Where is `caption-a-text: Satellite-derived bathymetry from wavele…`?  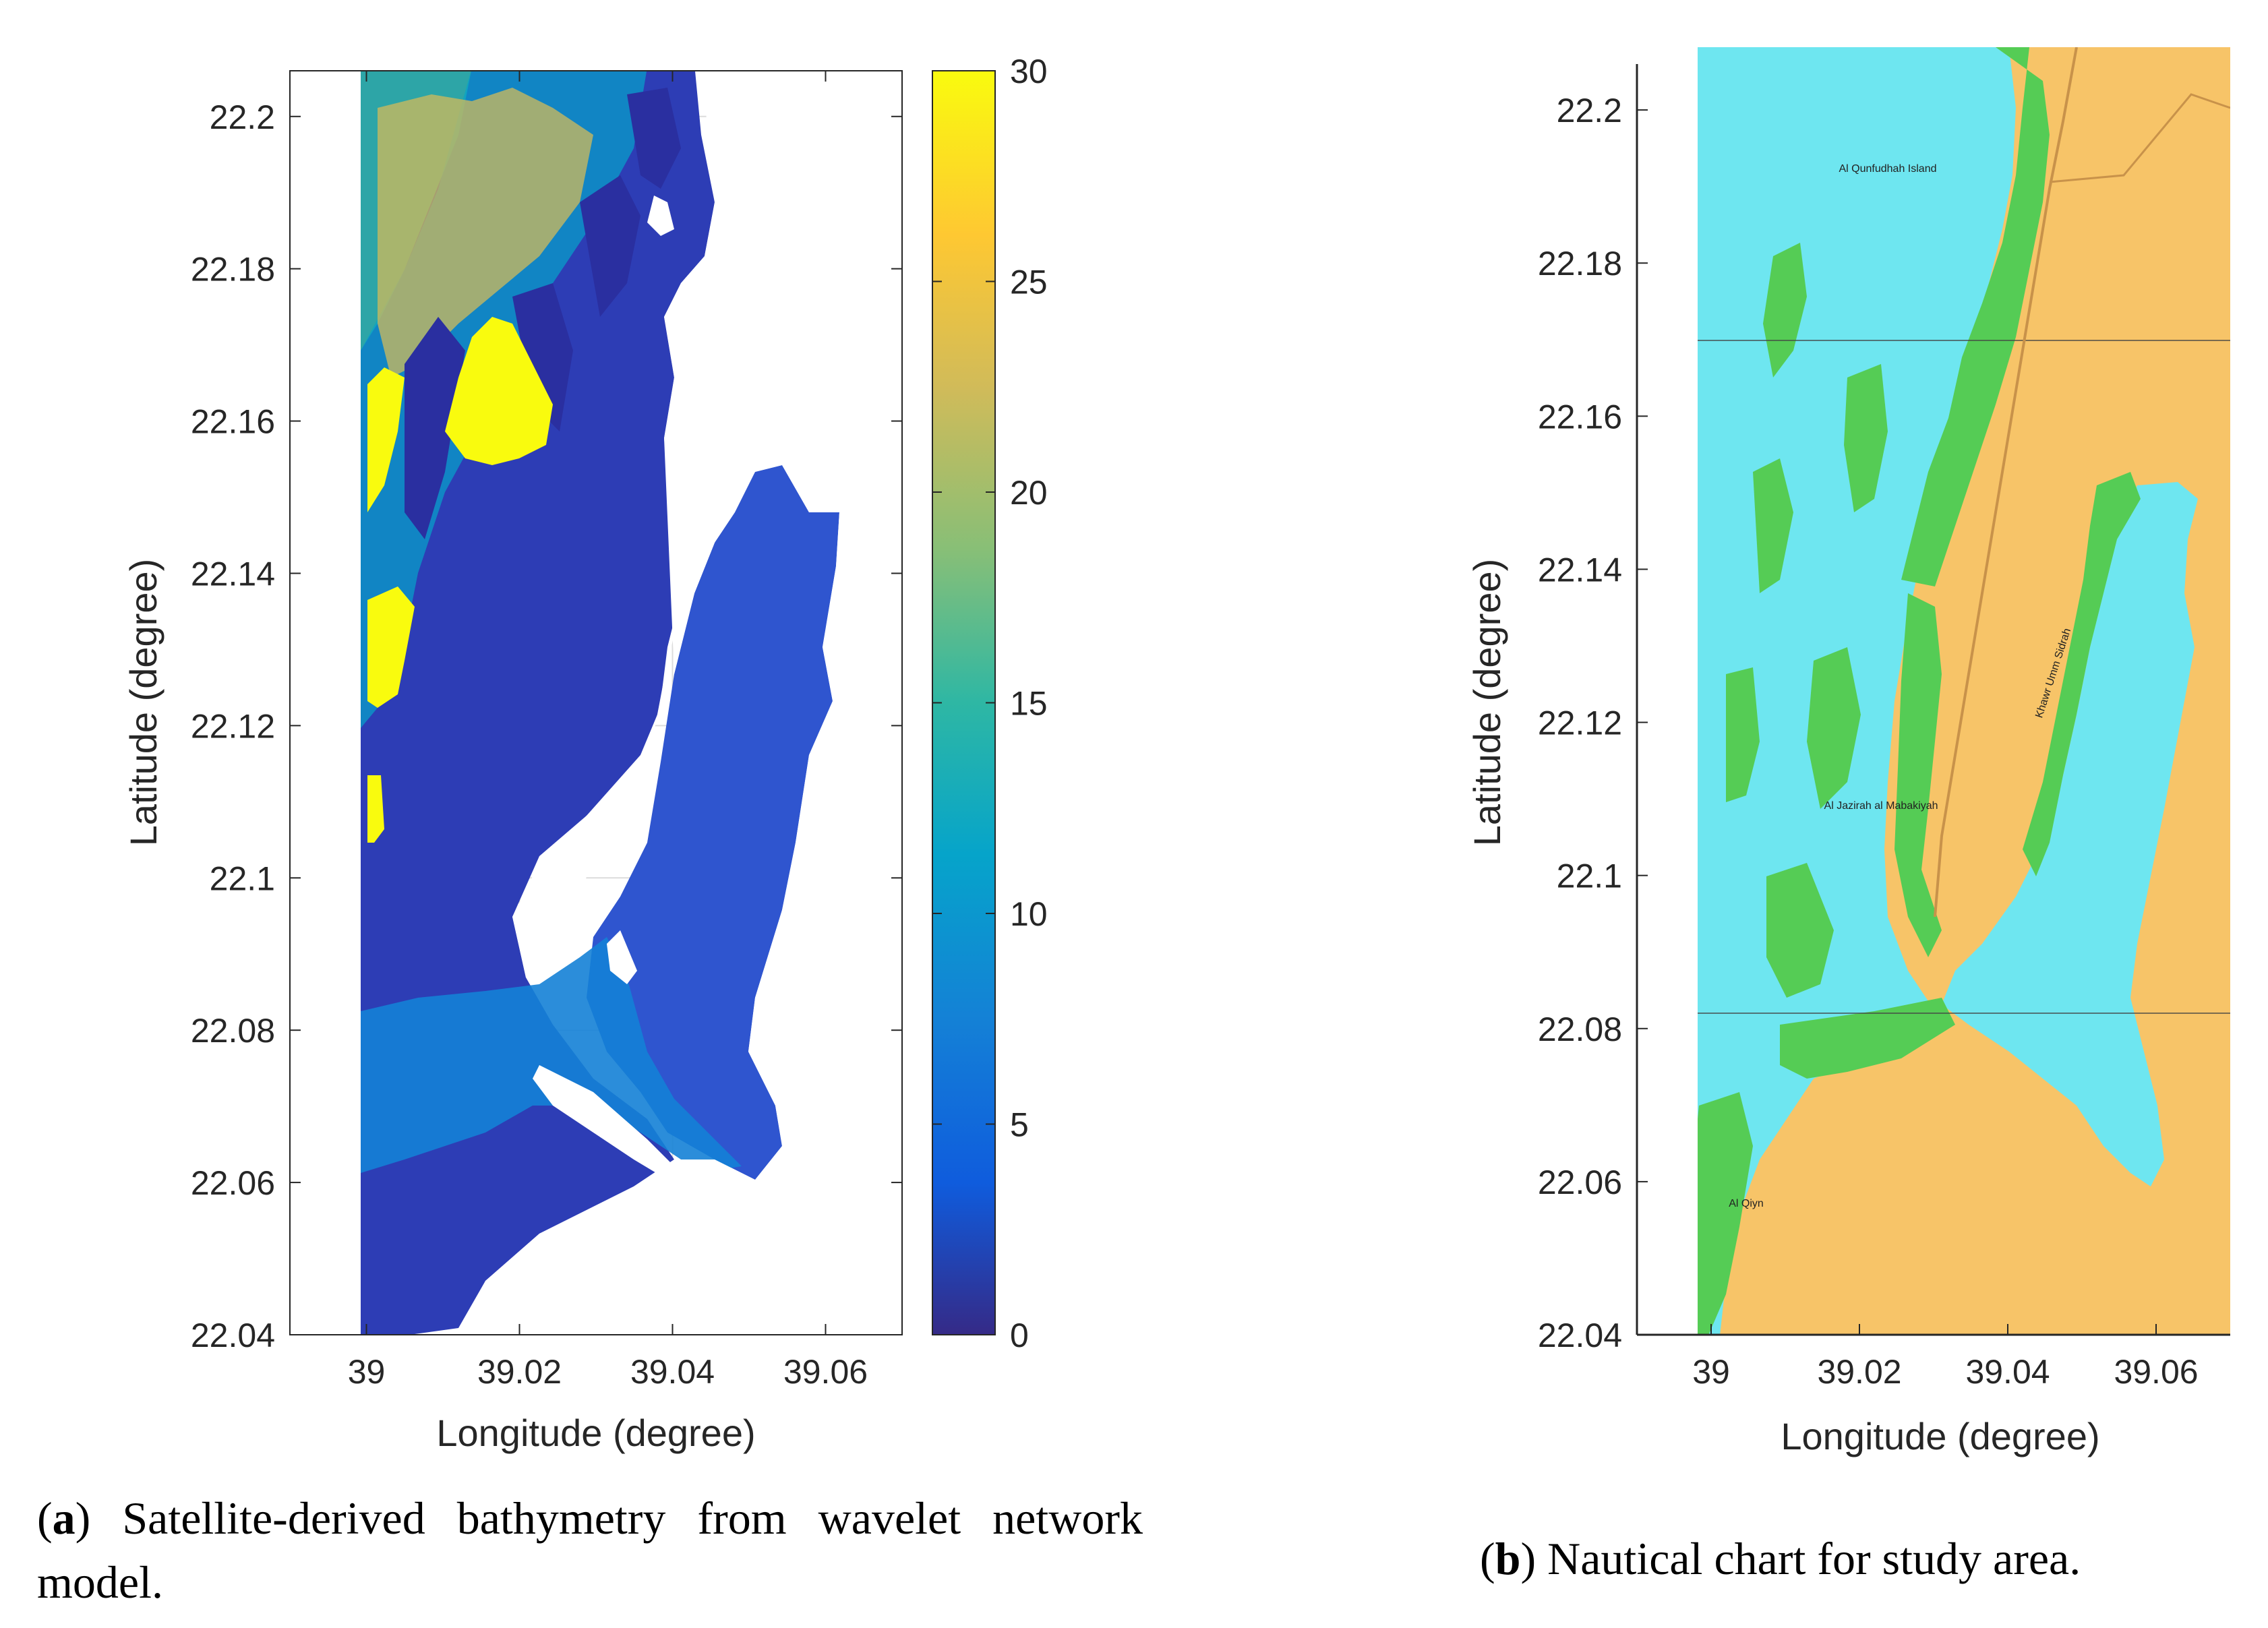
caption-a-text: Satellite-derived bathymetry from wavele… is located at coordinates (590, 1550).